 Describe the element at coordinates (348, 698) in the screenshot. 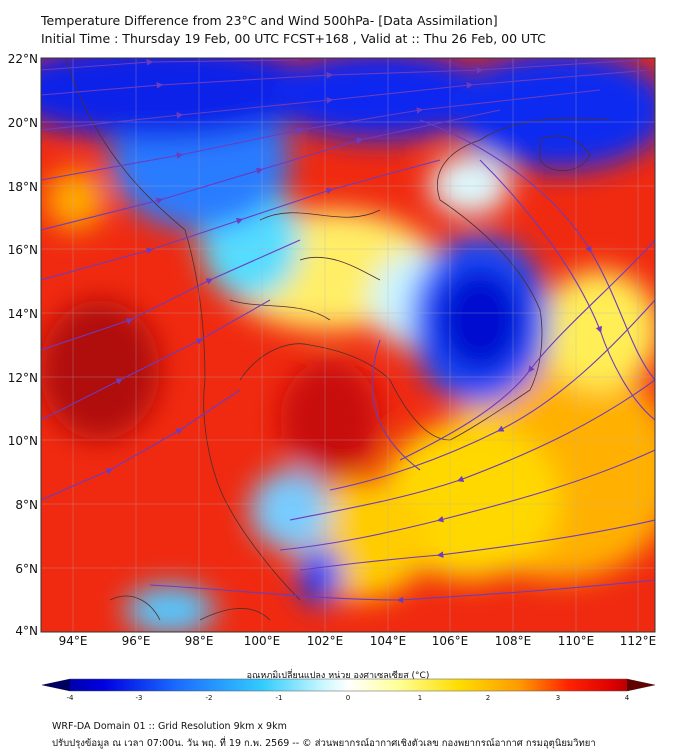

I see `colorbar-tick: 0` at that location.